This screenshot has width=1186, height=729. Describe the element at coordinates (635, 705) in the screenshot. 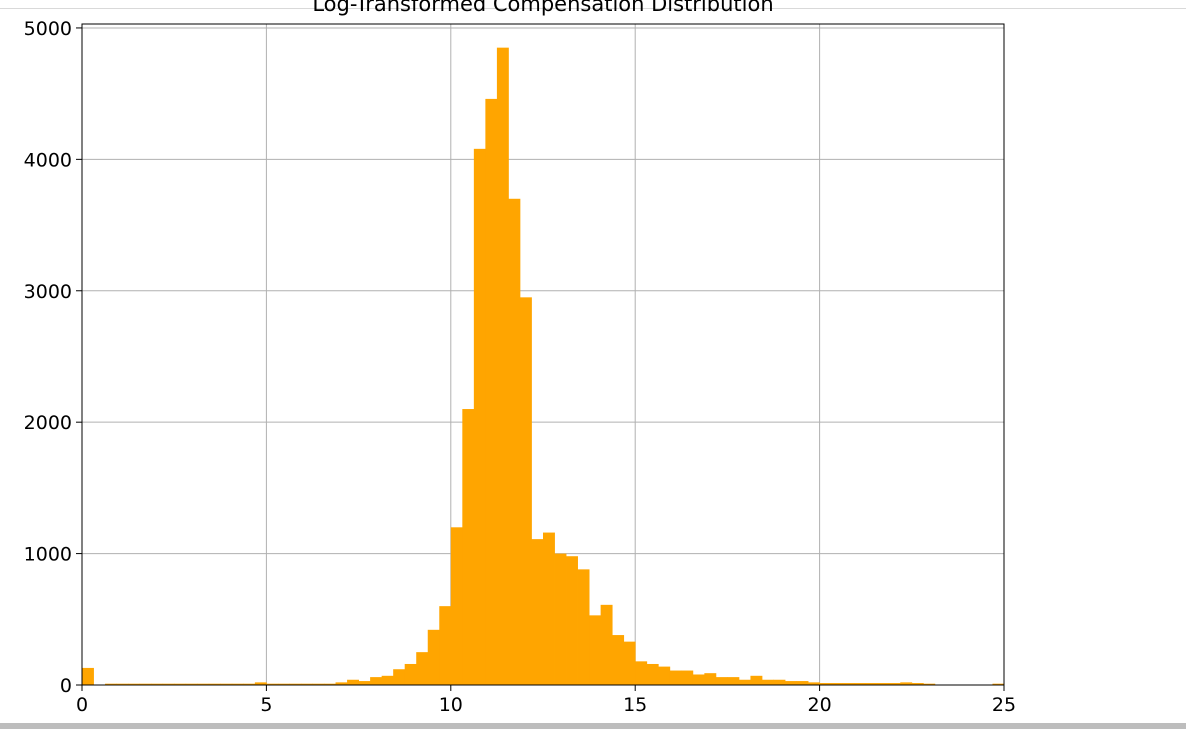

I see `x-tick-label: 15` at that location.